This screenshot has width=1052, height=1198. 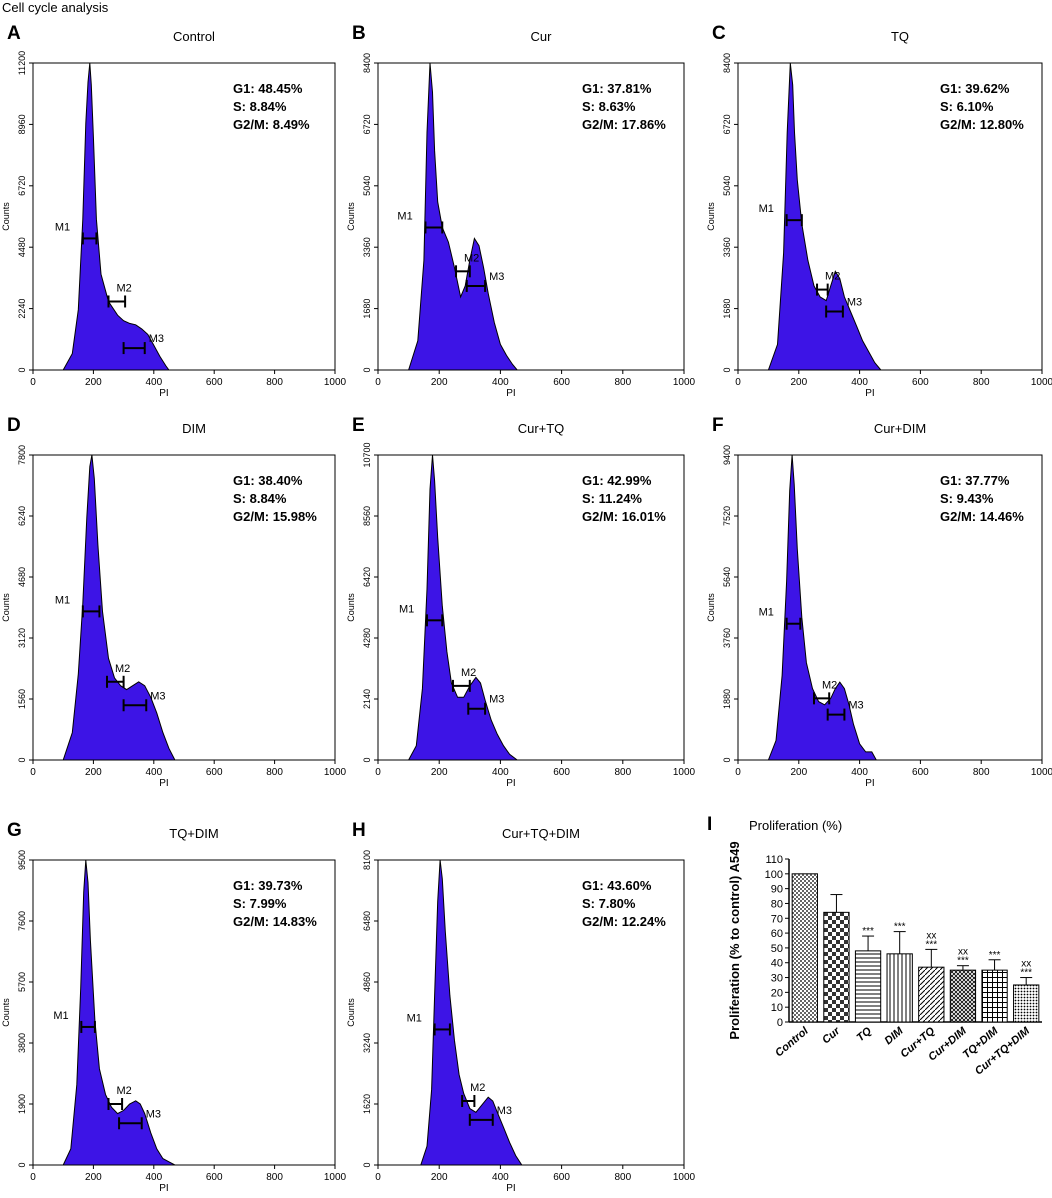 I want to click on y-tick-label: 7600, so click(x=22, y=921).